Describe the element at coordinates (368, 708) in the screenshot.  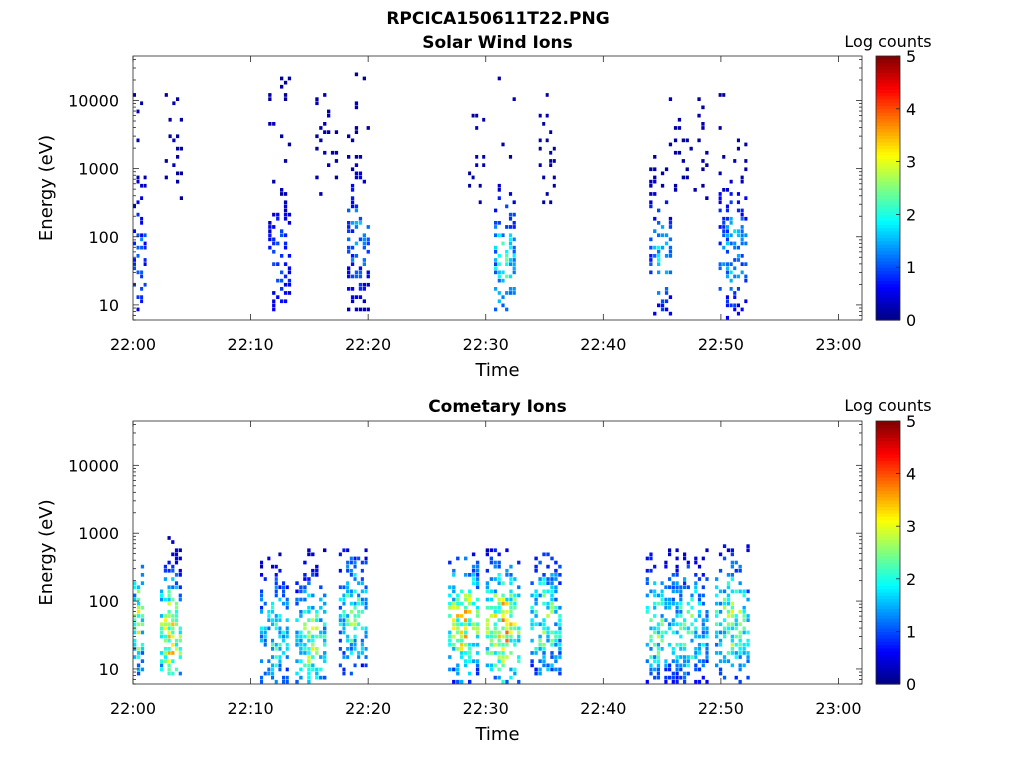
I see `x-tick-label: 22:20` at that location.